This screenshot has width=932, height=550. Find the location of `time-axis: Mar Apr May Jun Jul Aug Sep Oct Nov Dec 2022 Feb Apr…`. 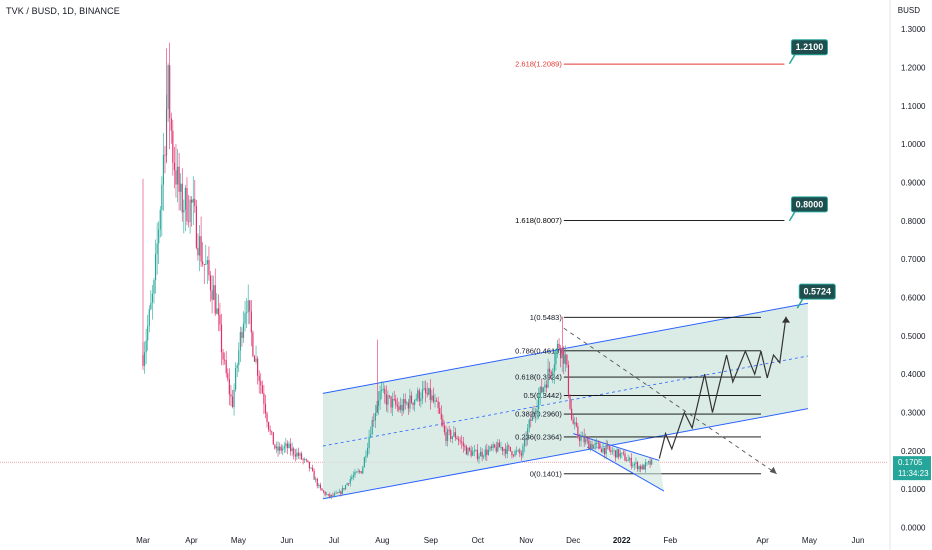

time-axis: Mar Apr May Jun Jul Aug Sep Oct Nov Dec 2022 Feb Apr… is located at coordinates (500, 540).